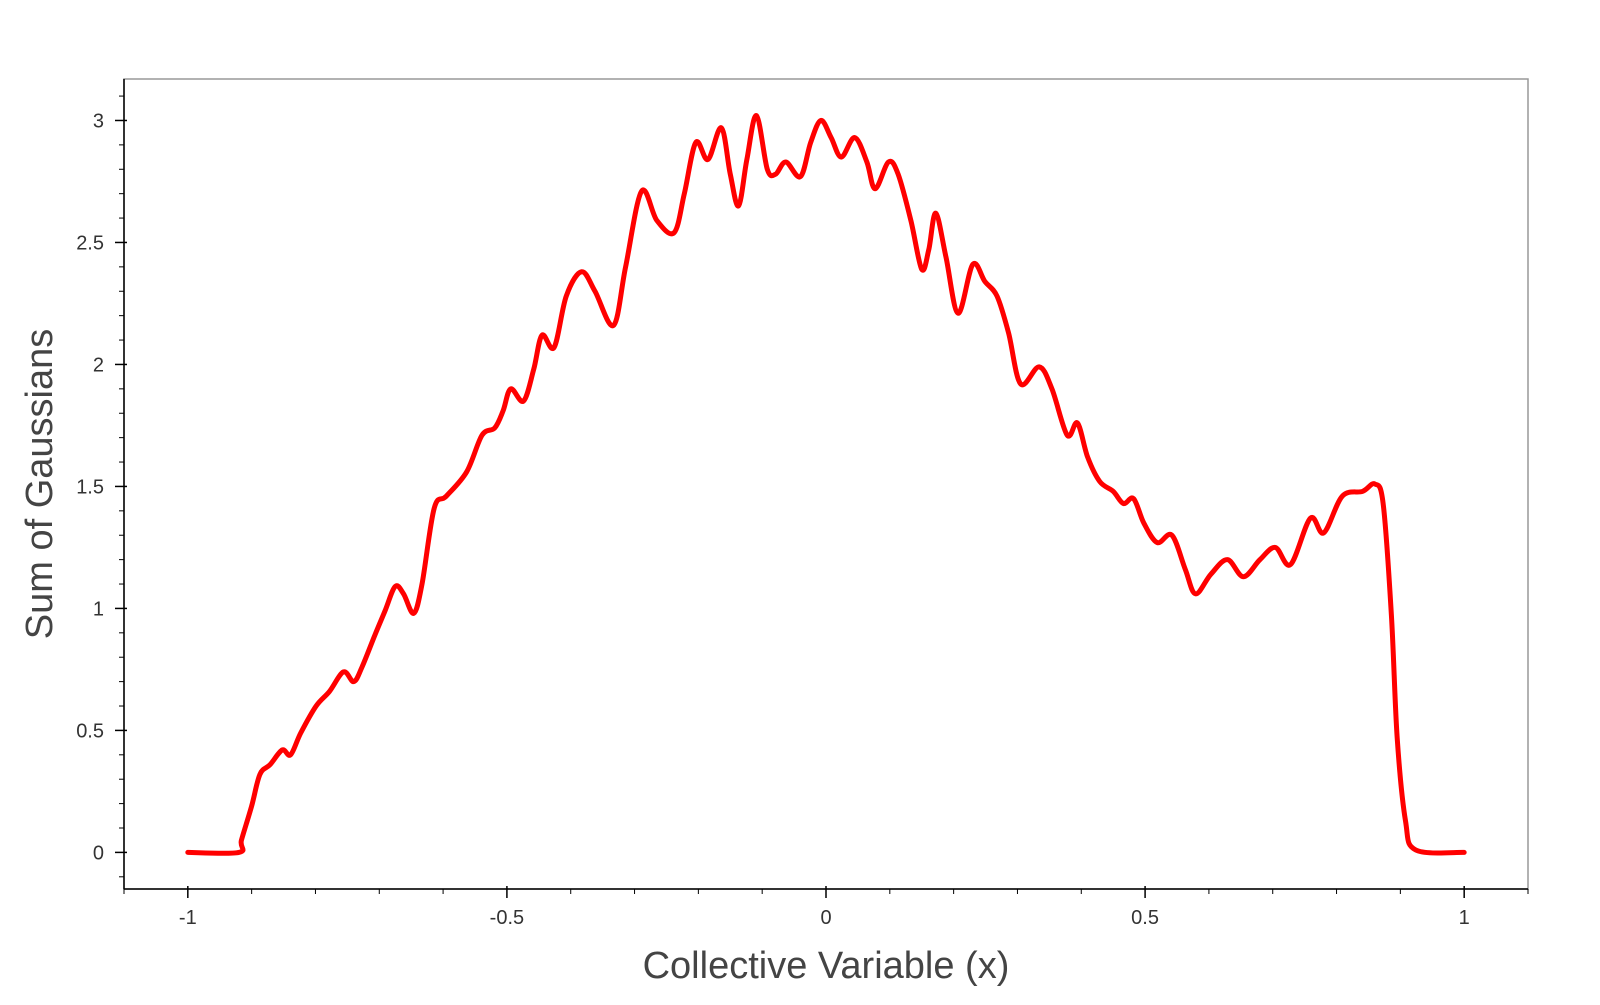 The height and width of the screenshot is (1005, 1600). I want to click on x-axis-label: Collective Variable (x), so click(826, 966).